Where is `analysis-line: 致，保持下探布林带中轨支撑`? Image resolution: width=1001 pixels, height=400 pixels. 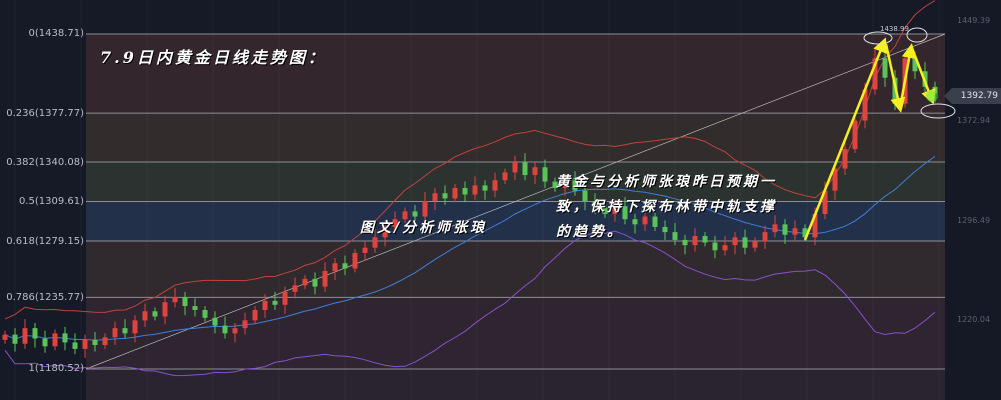 analysis-line: 致，保持下探布林带中轨支撑 is located at coordinates (666, 207).